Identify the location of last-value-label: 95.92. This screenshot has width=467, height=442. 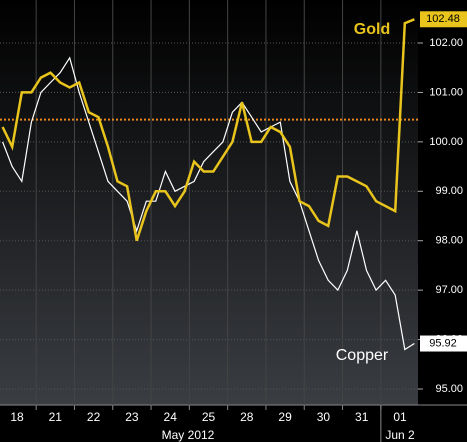
(443, 343).